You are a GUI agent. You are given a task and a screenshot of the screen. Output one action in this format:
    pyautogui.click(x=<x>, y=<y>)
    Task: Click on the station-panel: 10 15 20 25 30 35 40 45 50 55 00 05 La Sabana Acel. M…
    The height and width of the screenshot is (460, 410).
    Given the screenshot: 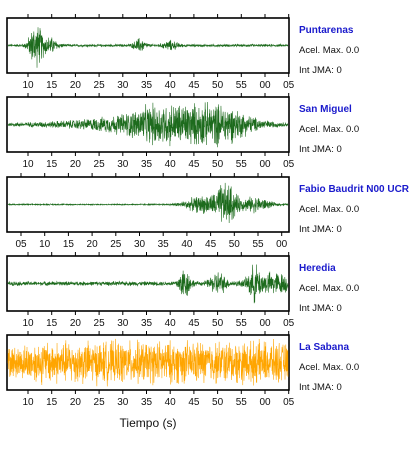 What is the action you would take?
    pyautogui.click(x=182, y=369)
    